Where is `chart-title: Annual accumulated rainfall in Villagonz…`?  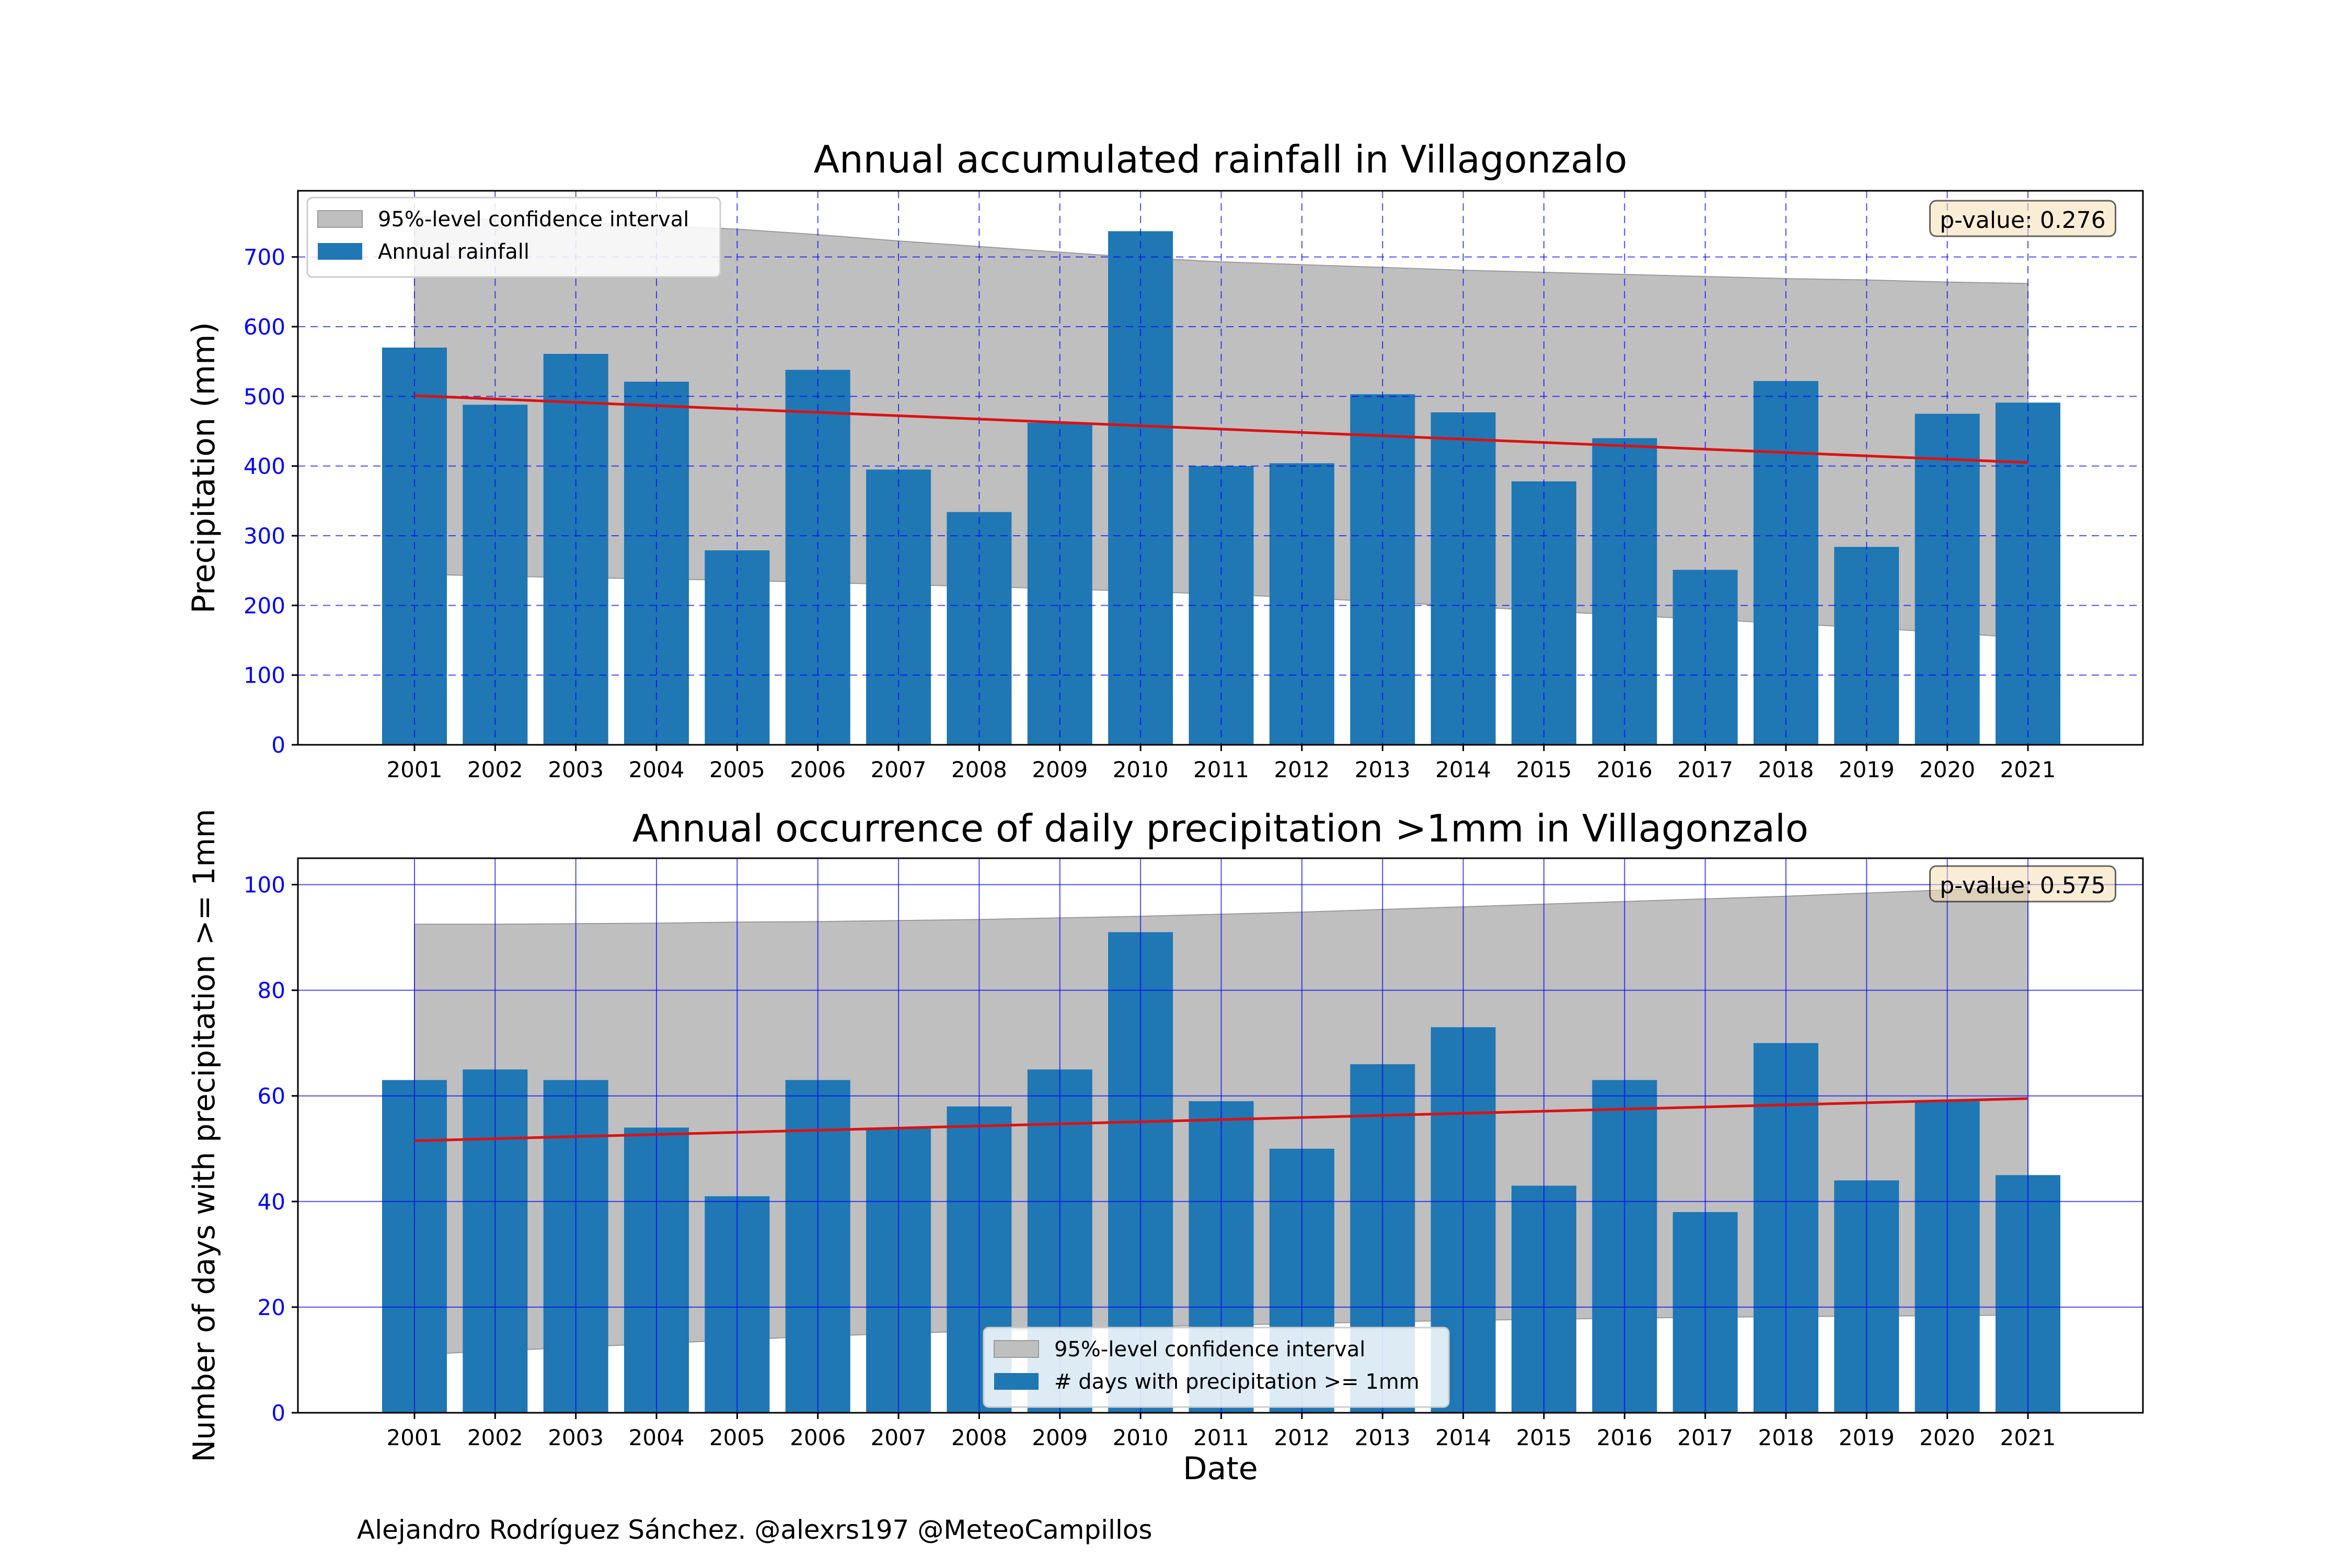 chart-title: Annual accumulated rainfall in Villagonz… is located at coordinates (1221, 159).